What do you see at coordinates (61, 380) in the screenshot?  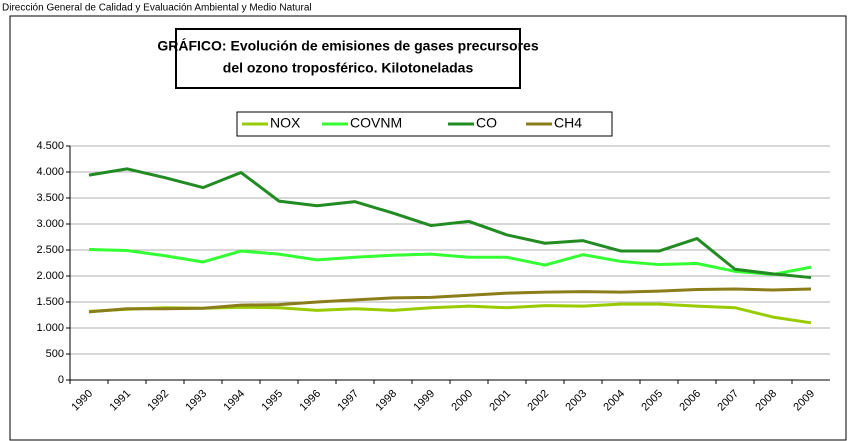 I see `y-tick-label: 0` at bounding box center [61, 380].